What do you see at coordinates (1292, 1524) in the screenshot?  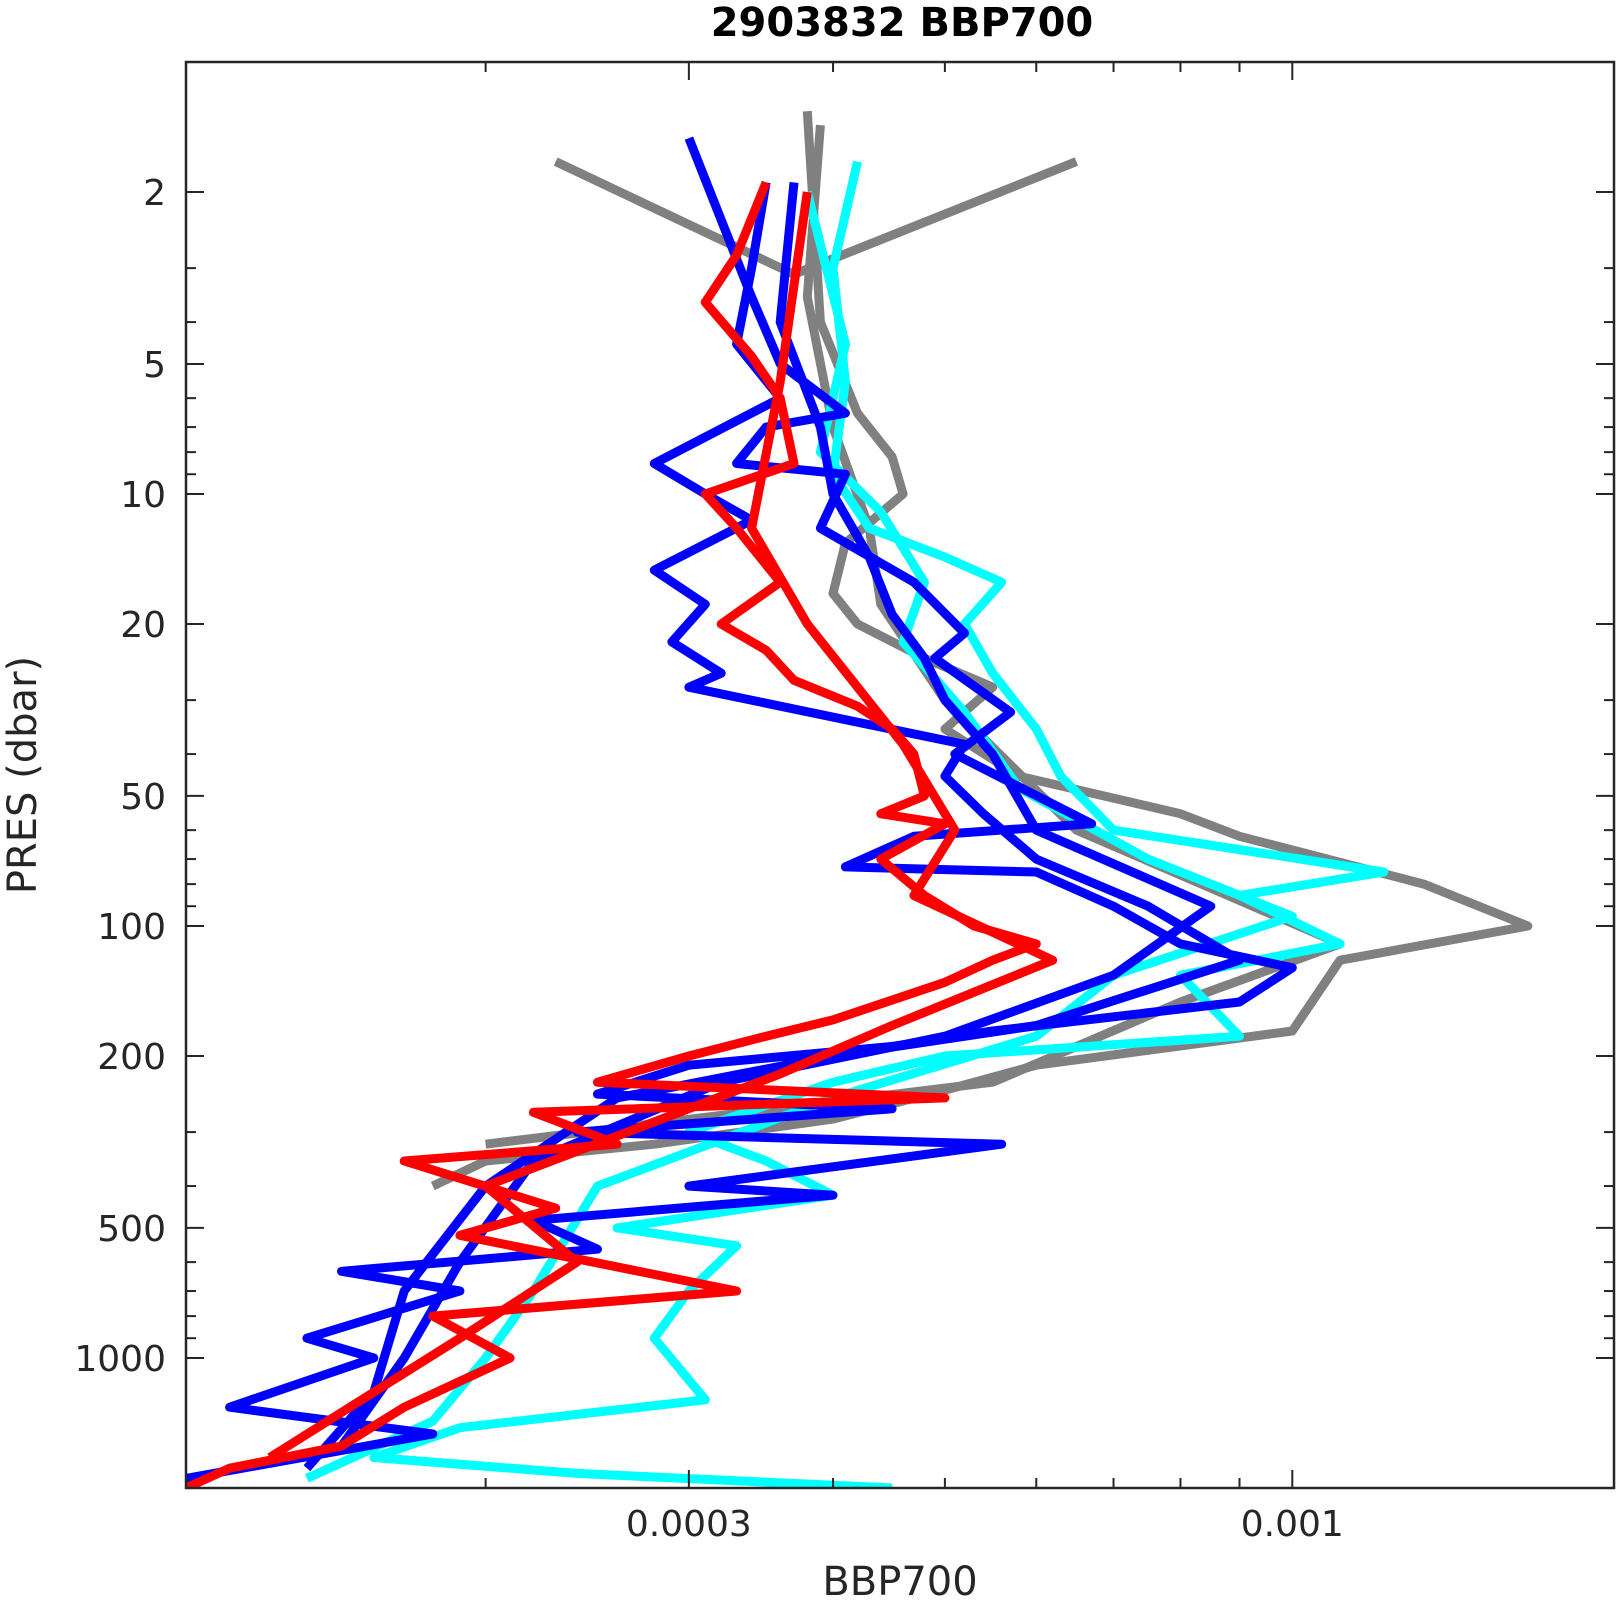 I see `x-tick-label: 0.001` at bounding box center [1292, 1524].